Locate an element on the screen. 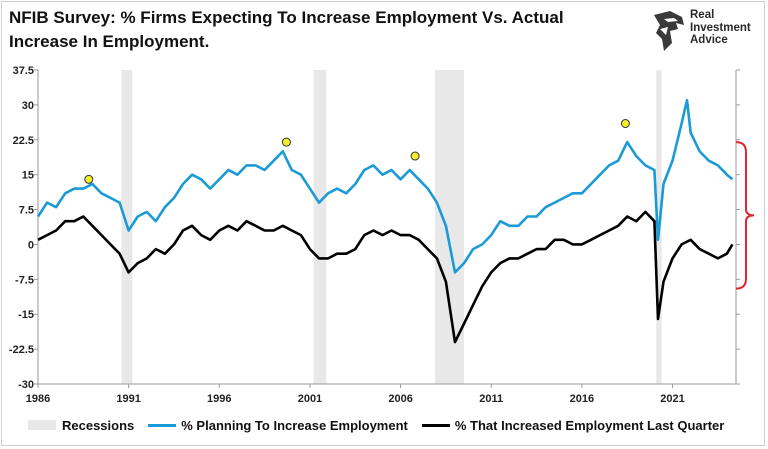 The width and height of the screenshot is (768, 449). x-tick-label: 2011 is located at coordinates (491, 399).